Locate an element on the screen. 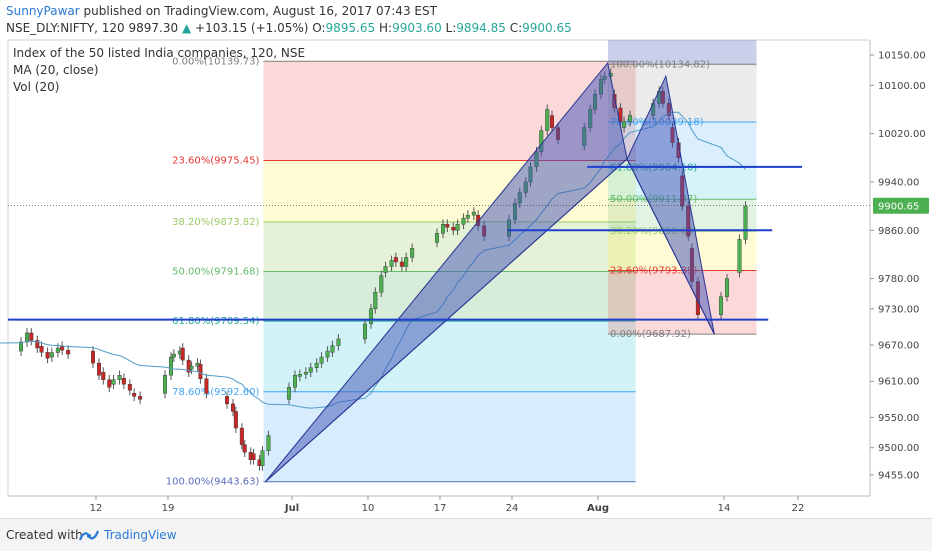 The height and width of the screenshot is (551, 932). close-label: C: is located at coordinates (516, 28).